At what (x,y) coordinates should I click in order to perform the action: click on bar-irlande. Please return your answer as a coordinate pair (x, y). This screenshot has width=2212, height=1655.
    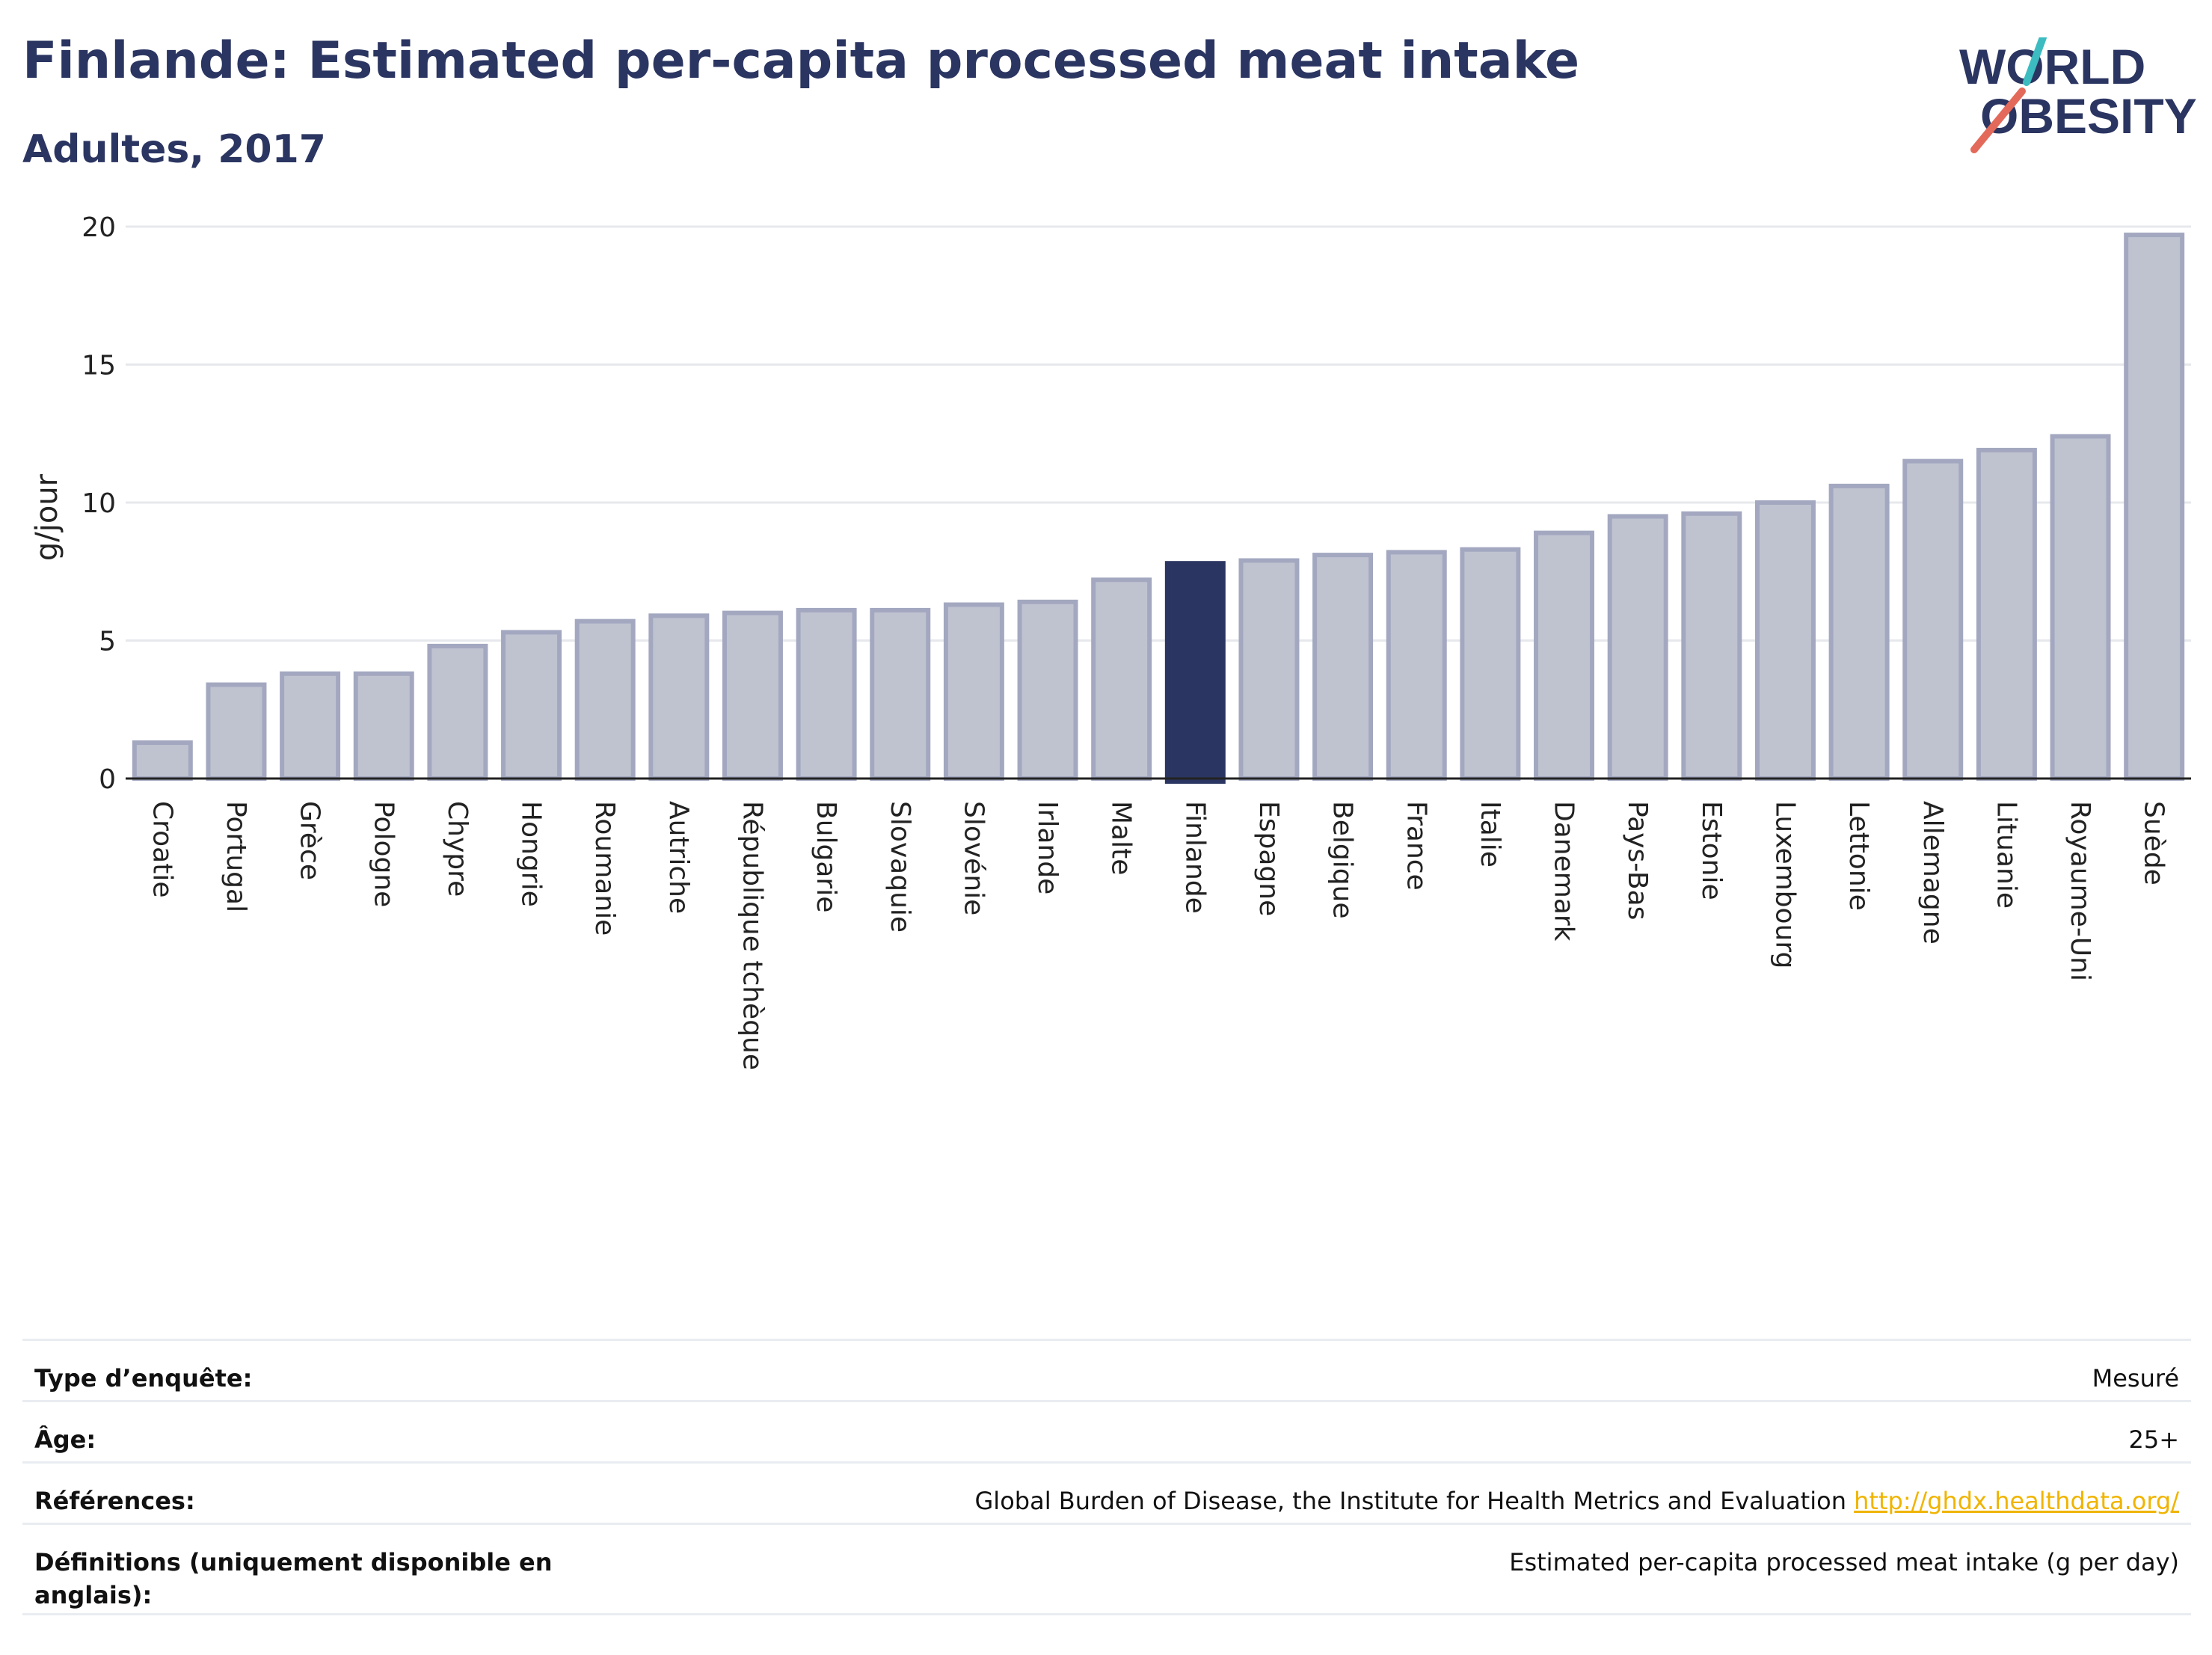
    Looking at the image, I should click on (1047, 690).